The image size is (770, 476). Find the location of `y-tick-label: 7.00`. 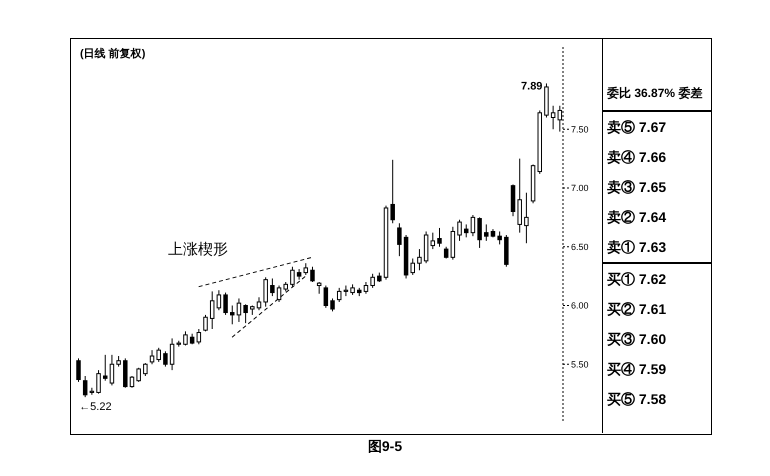

y-tick-label: 7.00 is located at coordinates (580, 188).